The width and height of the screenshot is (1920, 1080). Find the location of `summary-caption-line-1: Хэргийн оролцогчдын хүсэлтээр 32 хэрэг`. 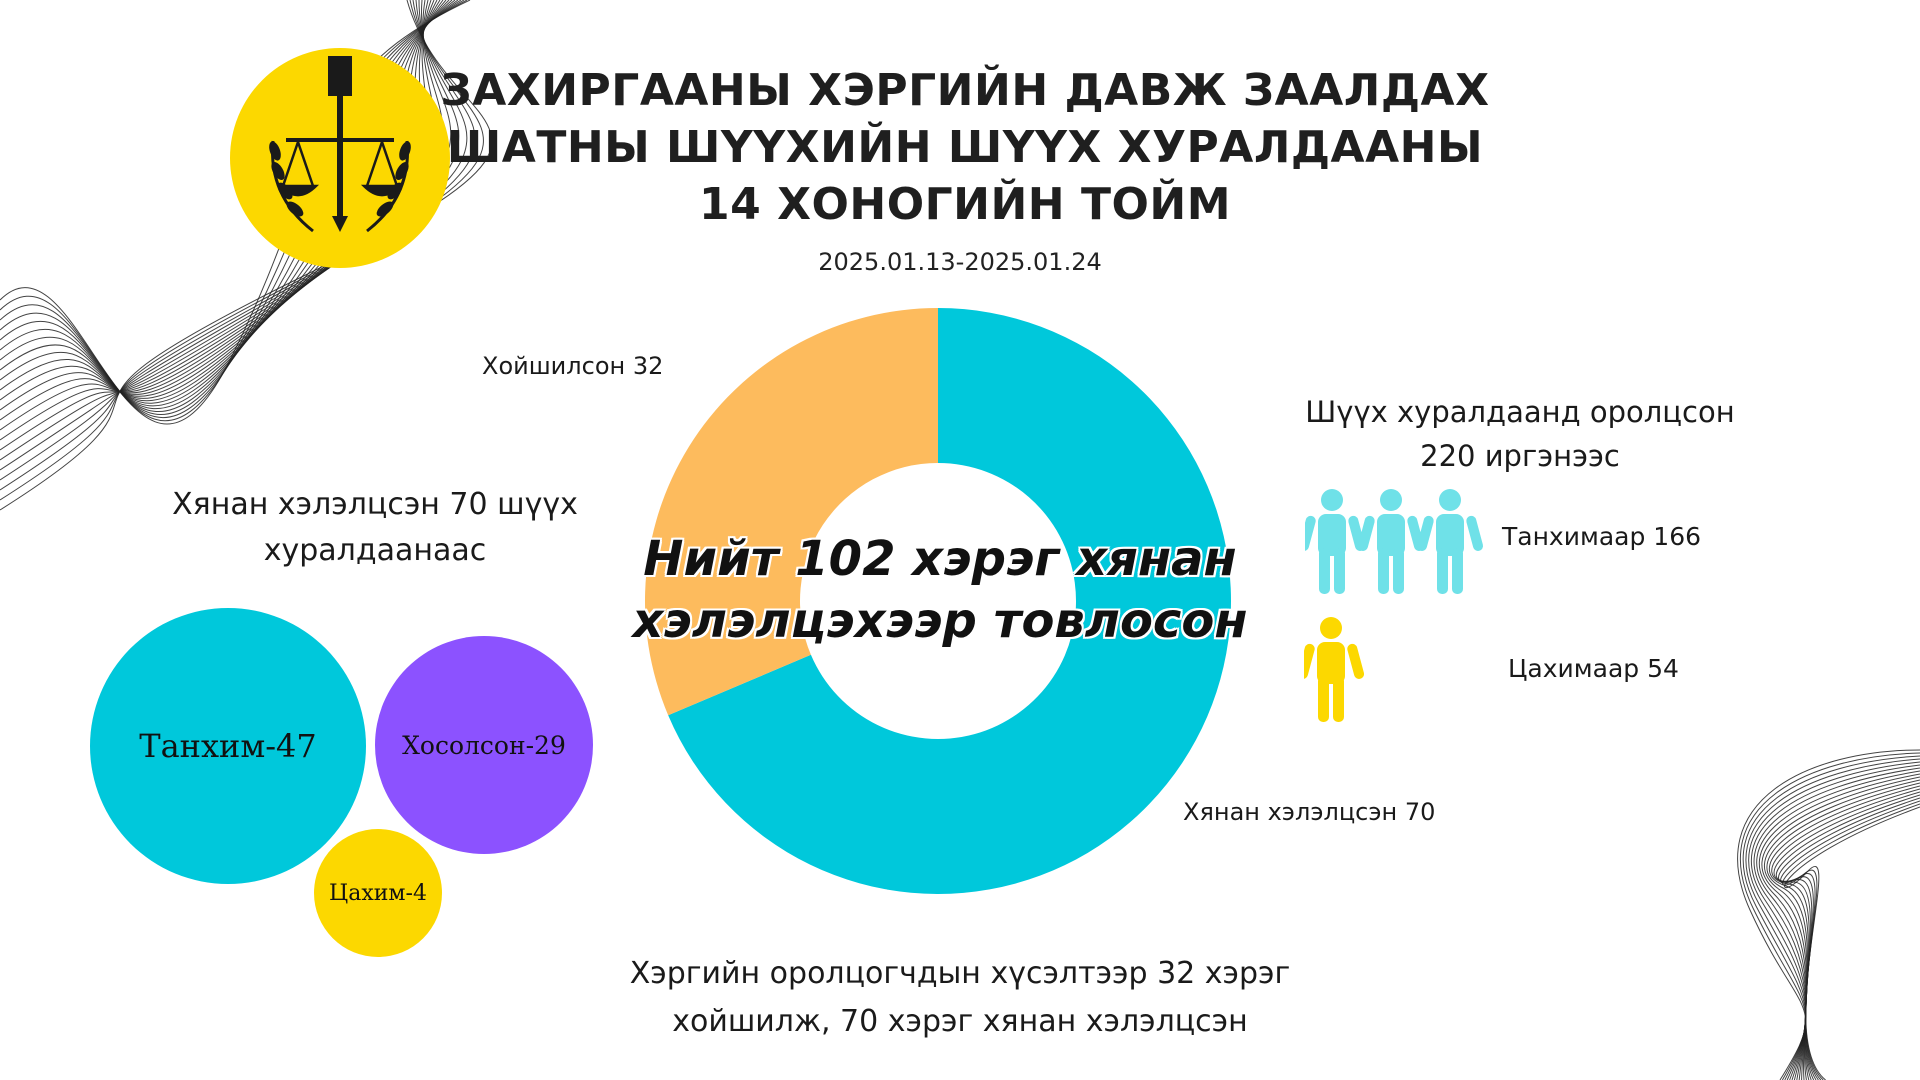

summary-caption-line-1: Хэргийн оролцогчдын хүсэлтээр 32 хэрэг is located at coordinates (960, 973).